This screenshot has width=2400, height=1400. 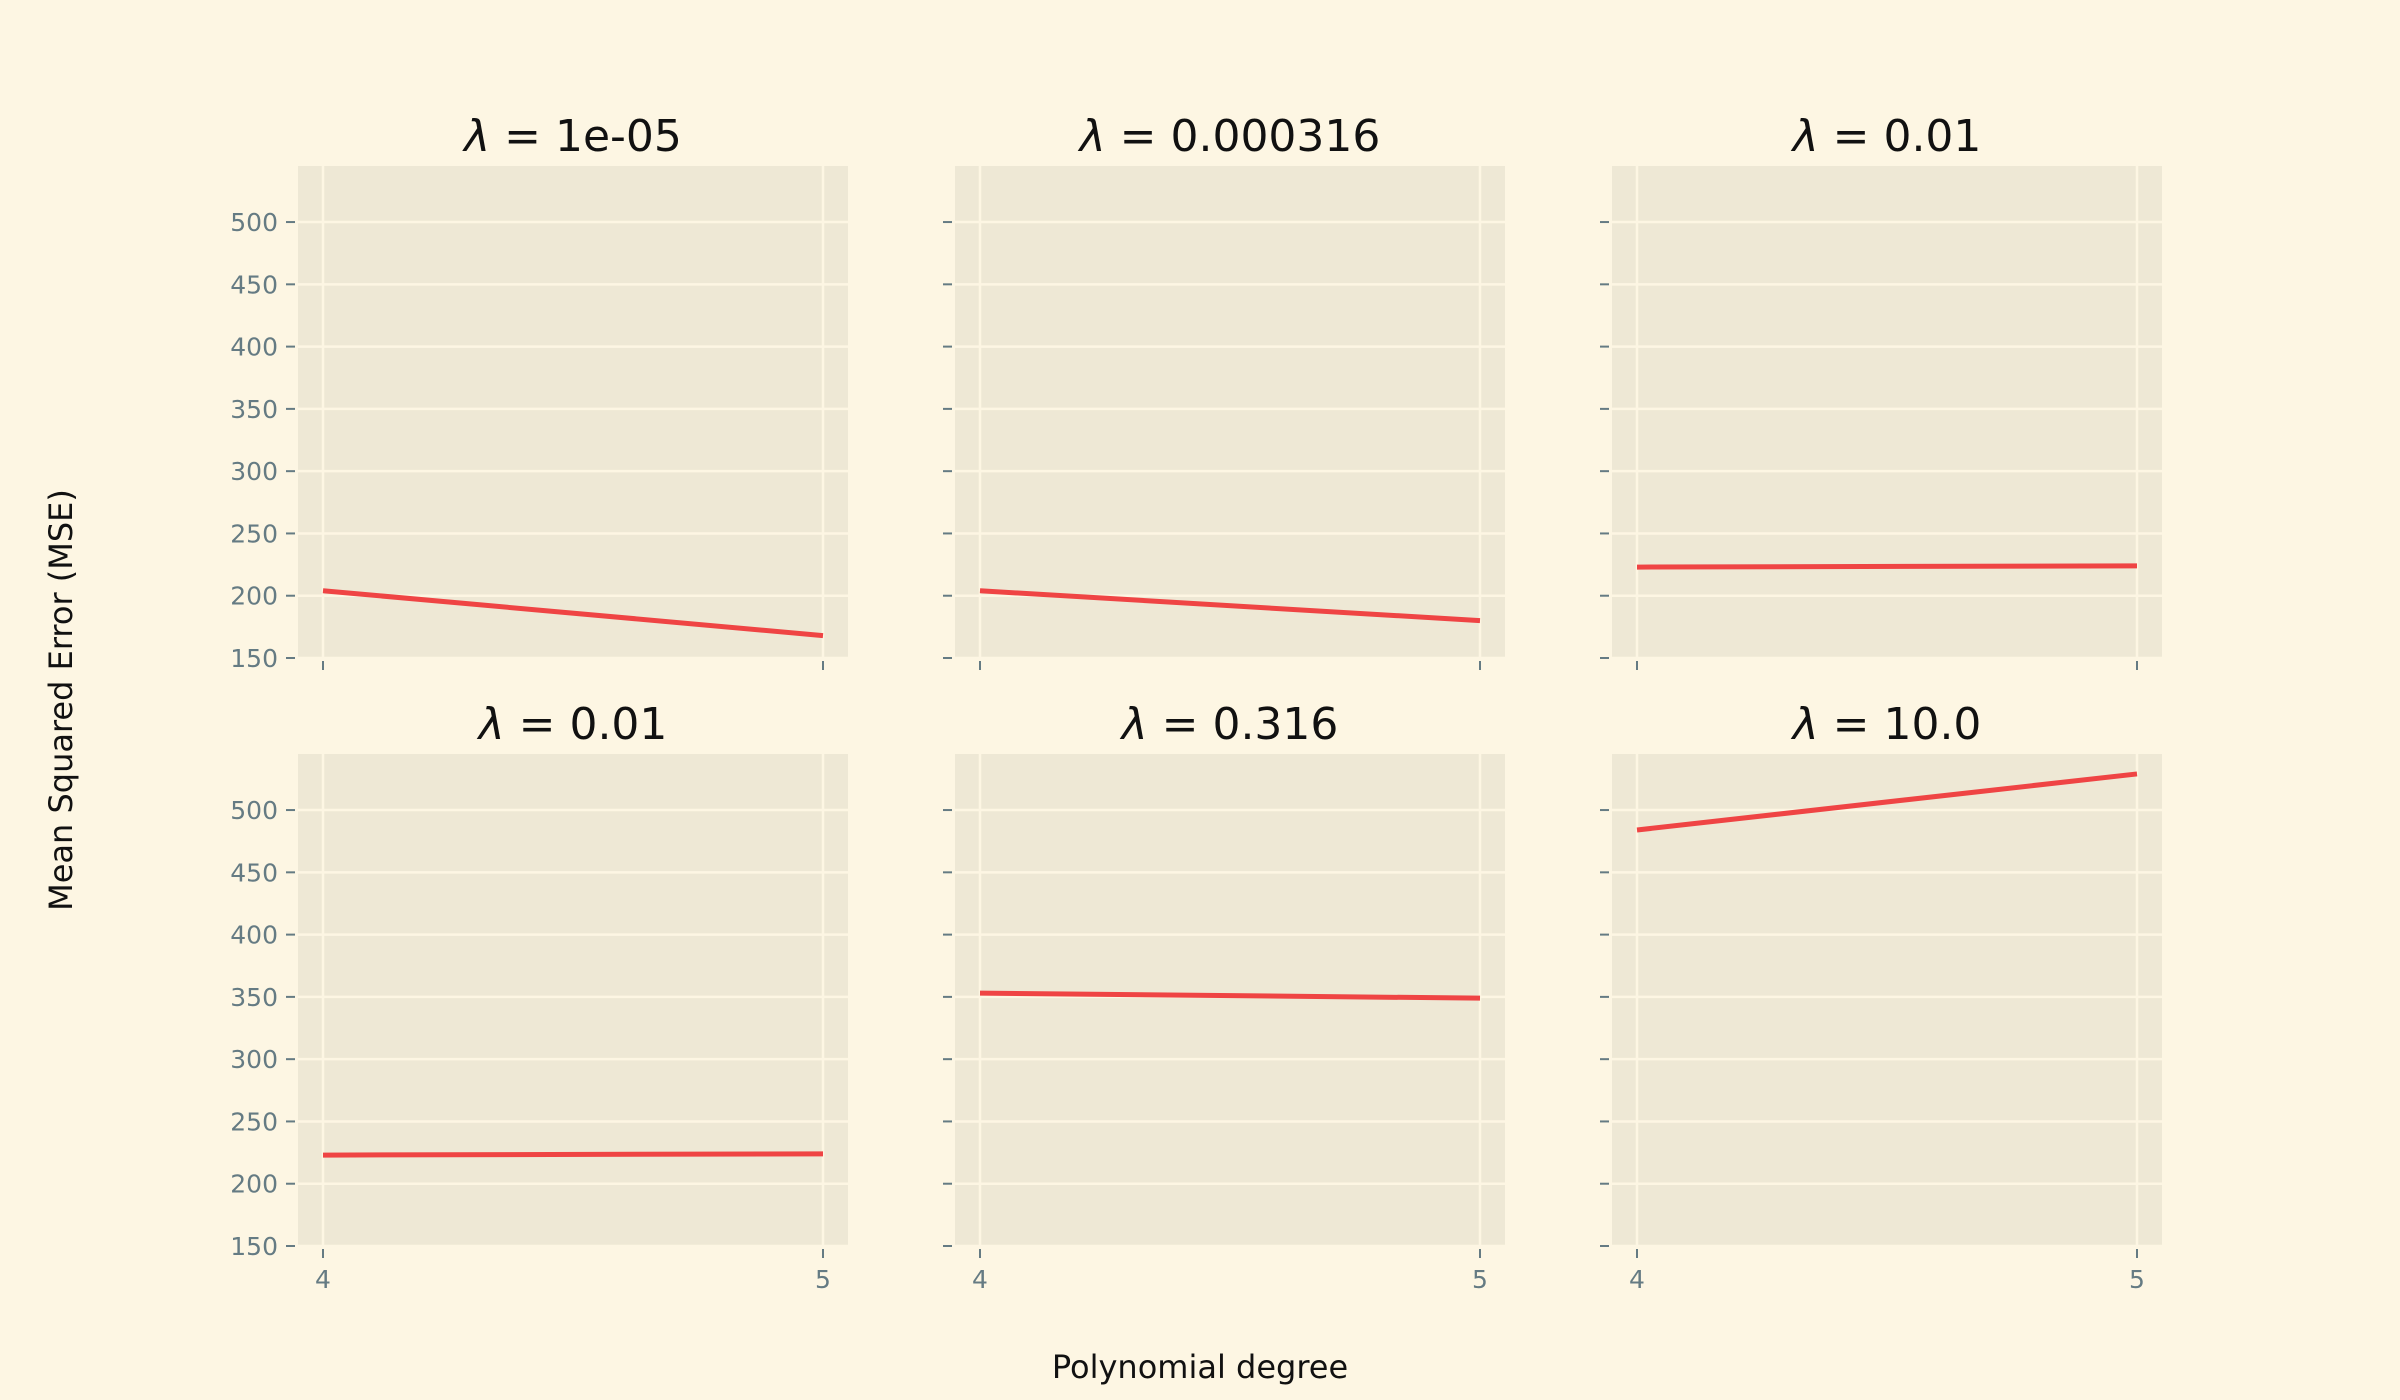 What do you see at coordinates (586, 136) in the screenshot?
I see `subplot-title-value: = 1e-05` at bounding box center [586, 136].